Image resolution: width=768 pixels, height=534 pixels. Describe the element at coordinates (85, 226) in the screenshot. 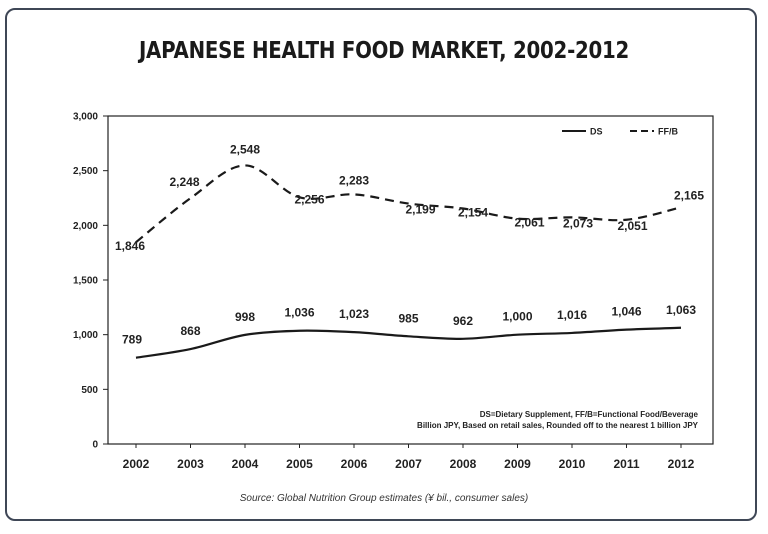

I see `y-tick-label: 2,000` at that location.